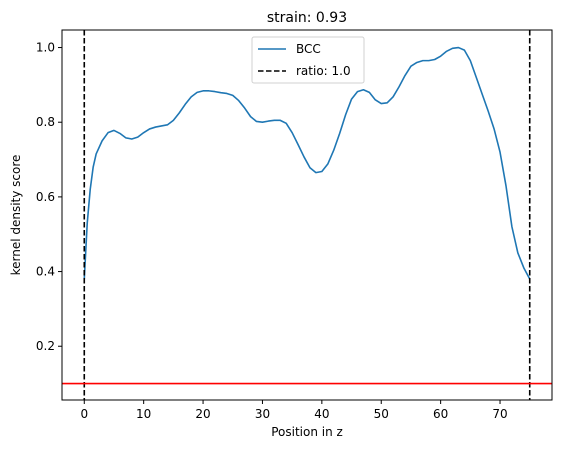 The width and height of the screenshot is (567, 453). What do you see at coordinates (307, 18) in the screenshot?
I see `chart-title: strain: 0.93` at bounding box center [307, 18].